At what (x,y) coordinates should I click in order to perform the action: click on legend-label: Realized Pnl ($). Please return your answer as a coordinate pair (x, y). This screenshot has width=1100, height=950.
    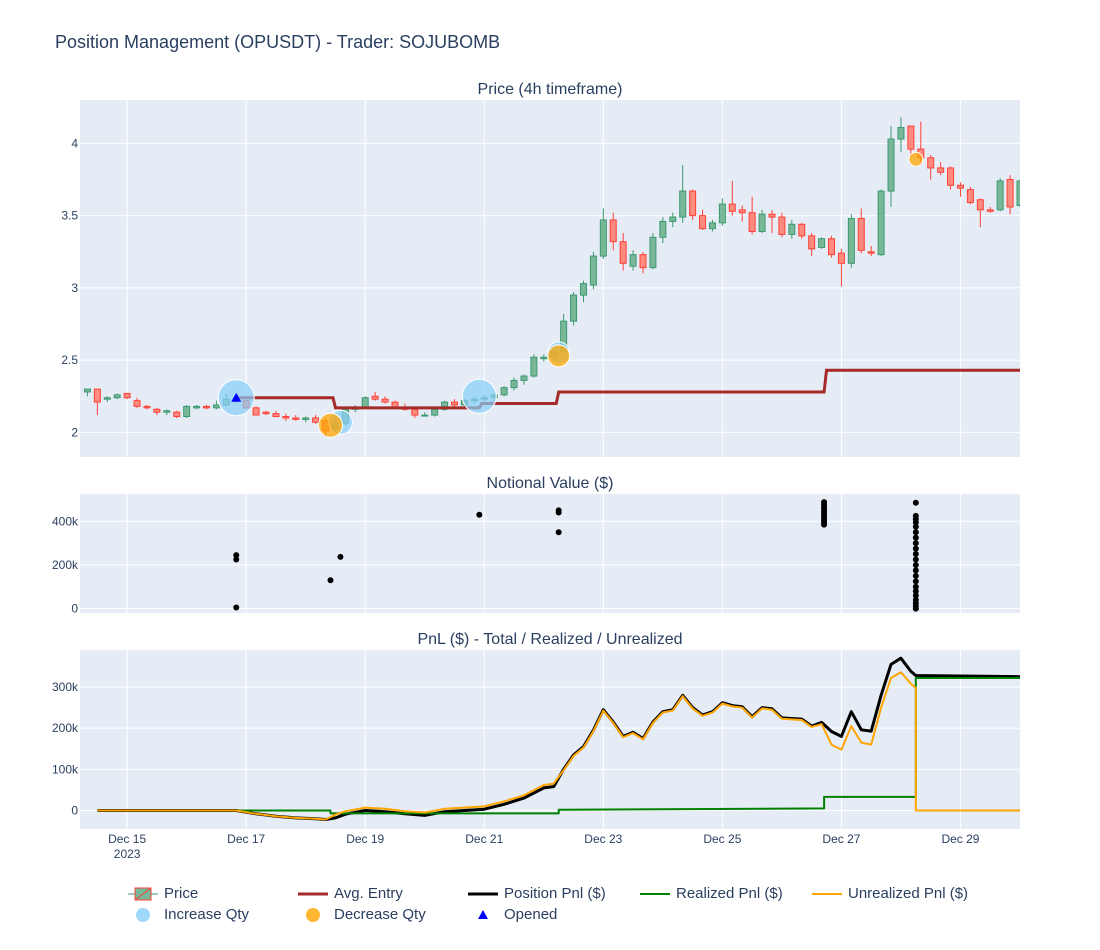
    Looking at the image, I should click on (729, 893).